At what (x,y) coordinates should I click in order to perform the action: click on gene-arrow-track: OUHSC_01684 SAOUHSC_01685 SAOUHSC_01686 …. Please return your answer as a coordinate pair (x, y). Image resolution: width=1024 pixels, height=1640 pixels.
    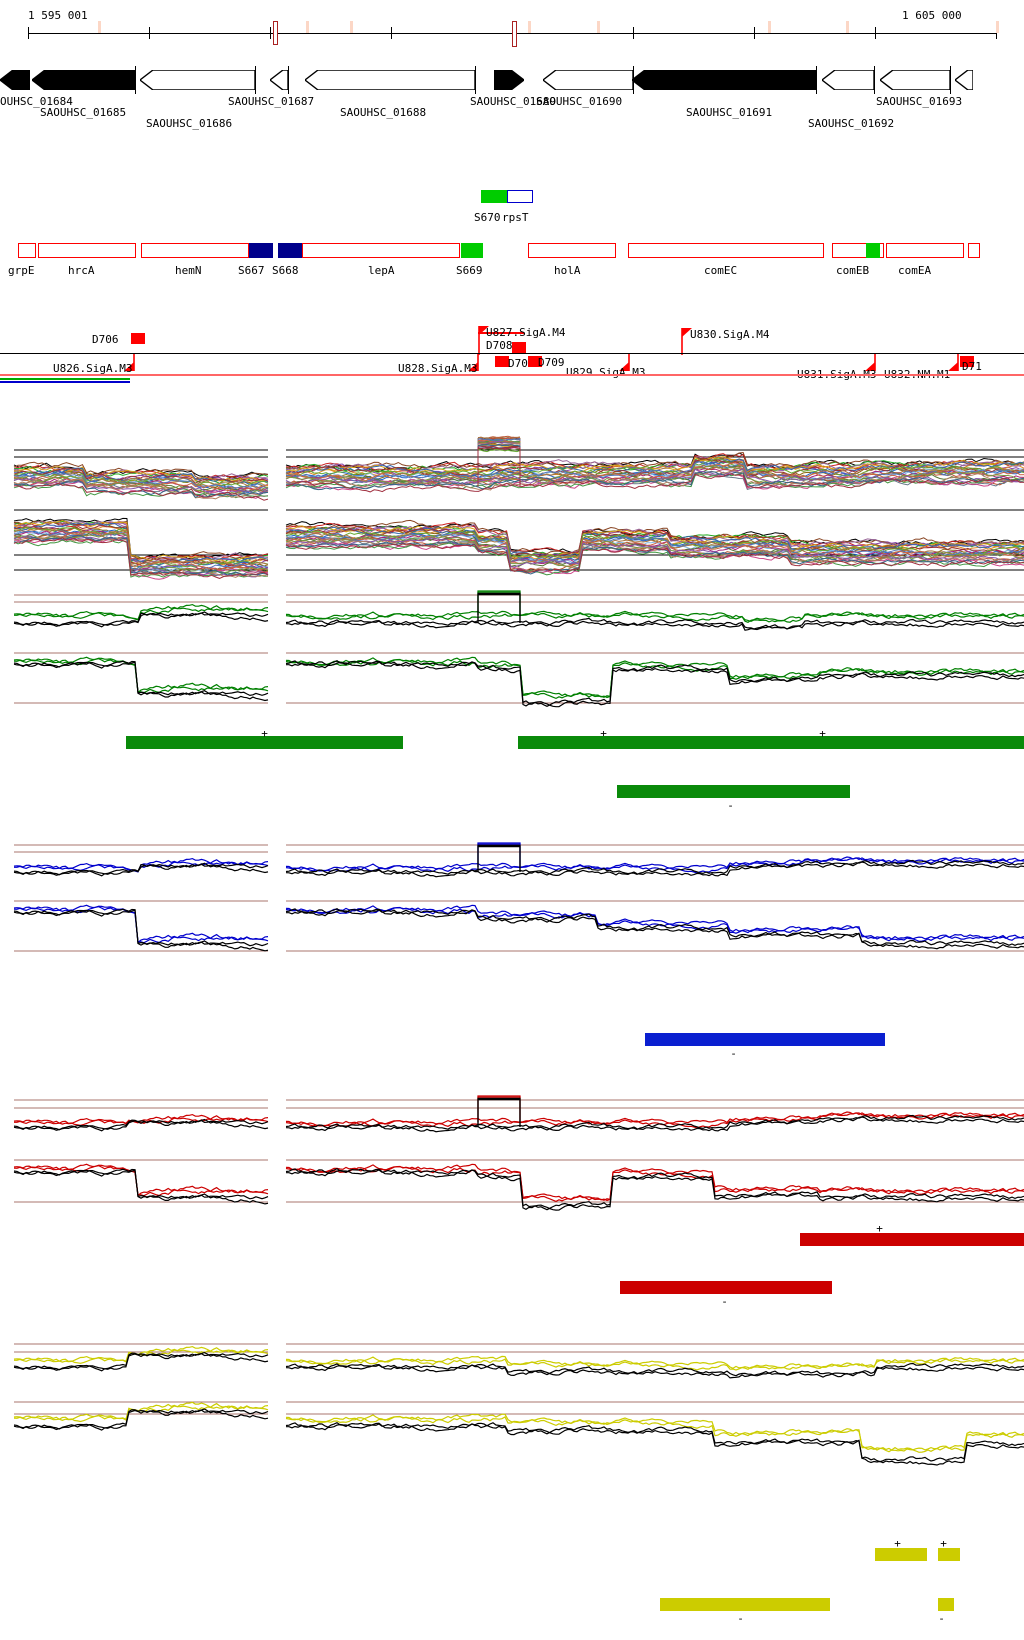
    Looking at the image, I should click on (512, 95).